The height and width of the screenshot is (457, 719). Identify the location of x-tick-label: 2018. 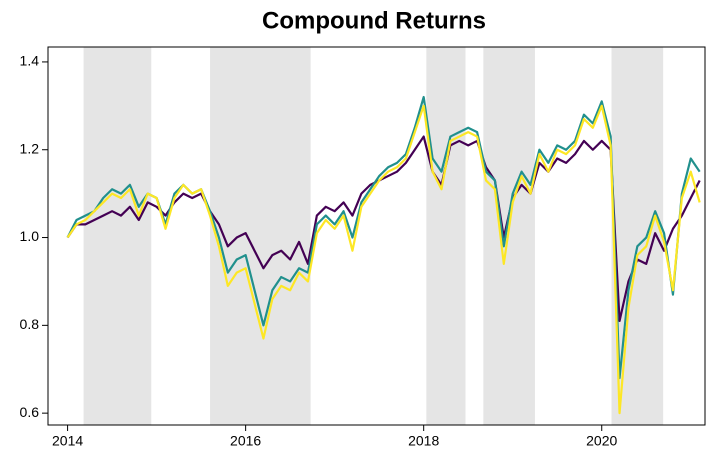
(423, 441).